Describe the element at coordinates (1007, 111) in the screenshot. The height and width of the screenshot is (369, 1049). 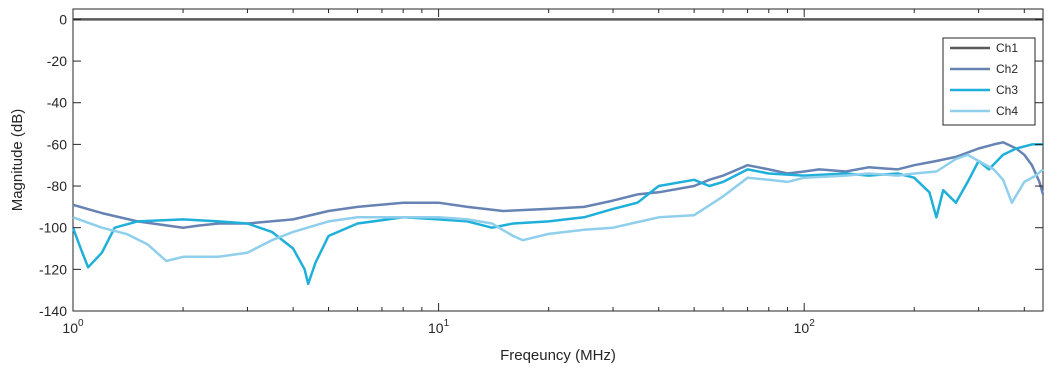
I see `legend-label-ch4: Ch4` at that location.